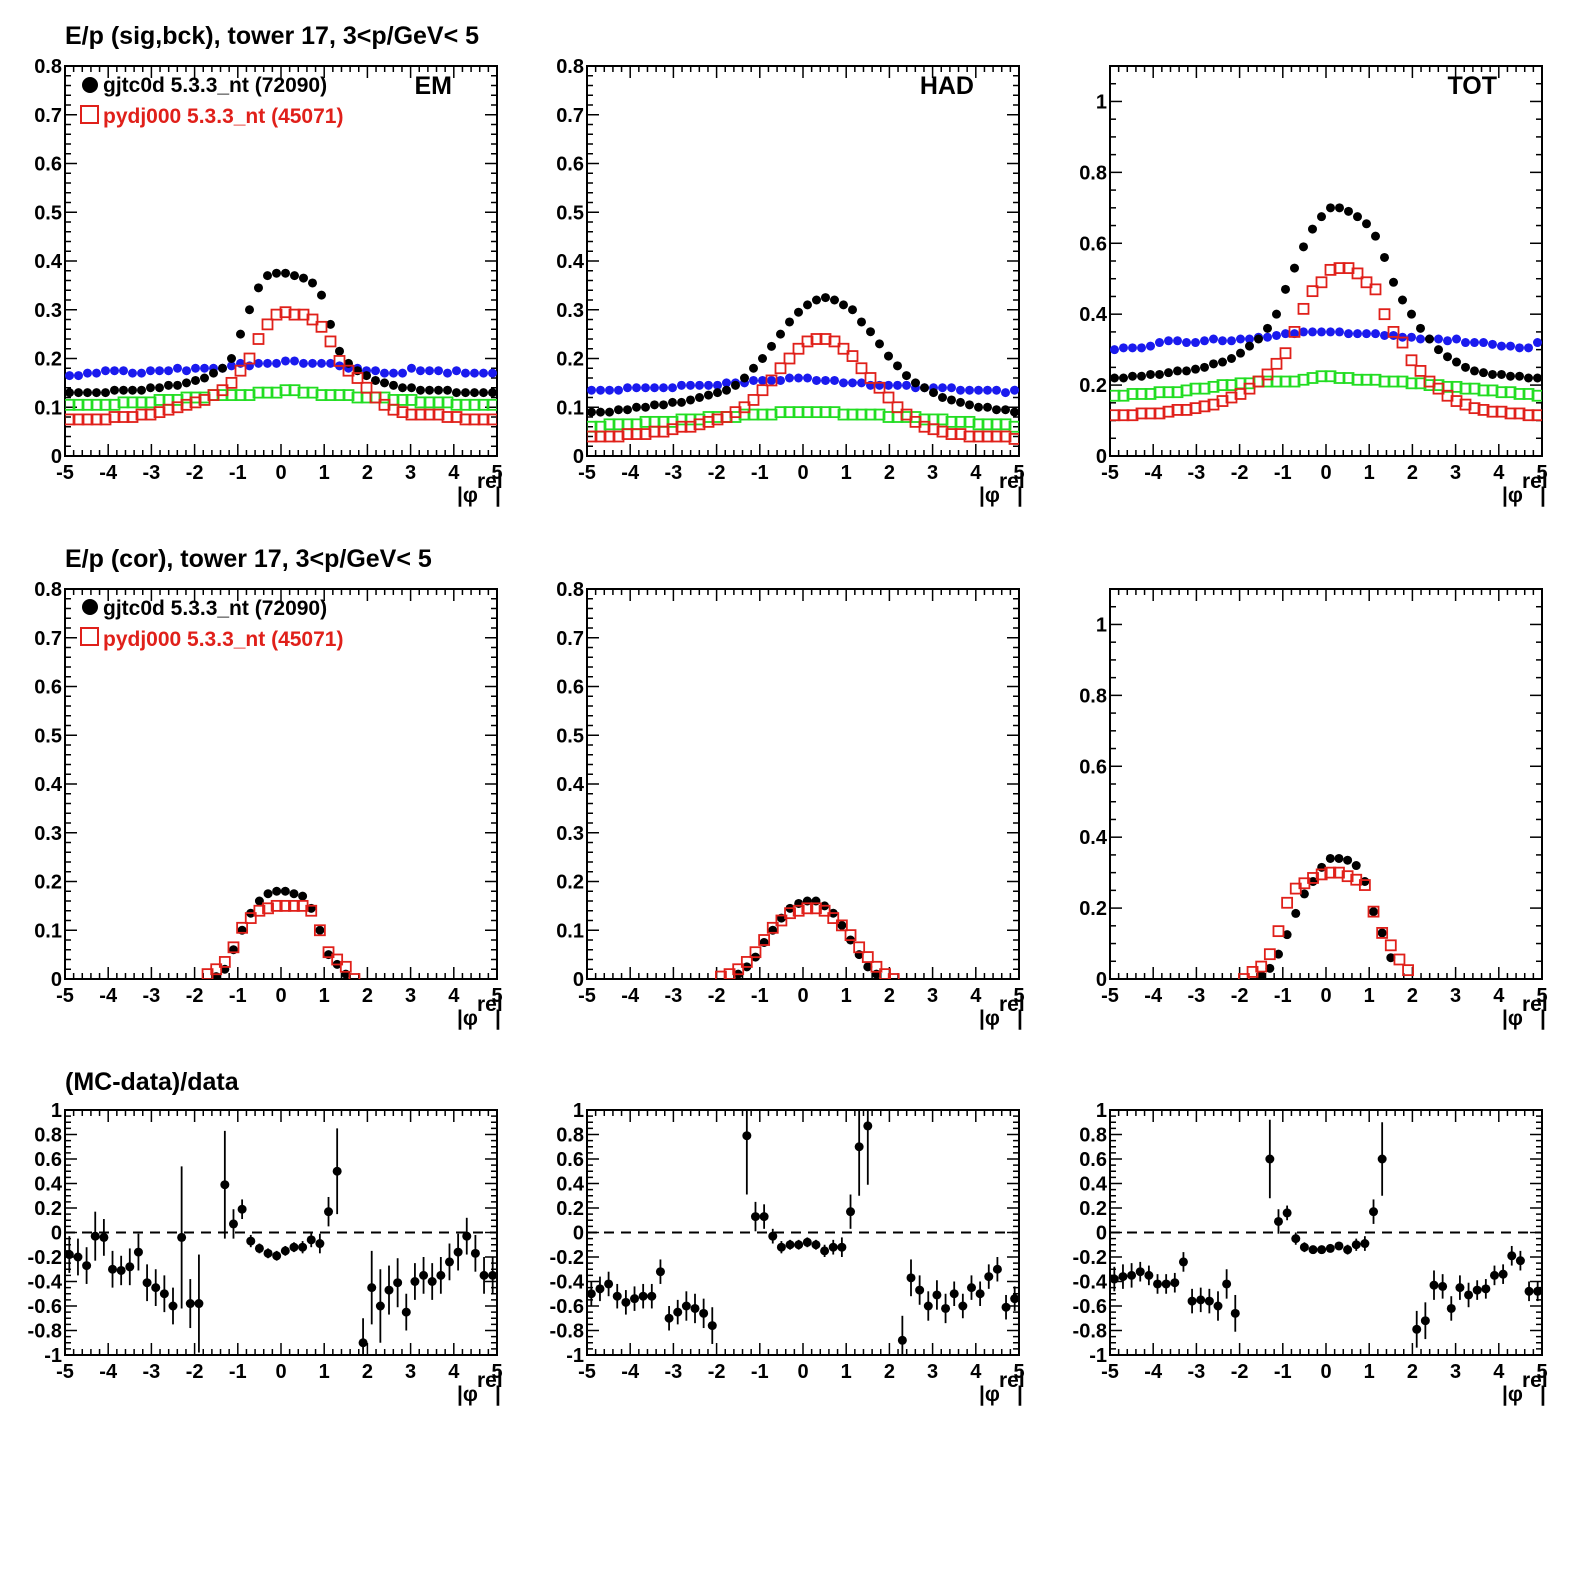  I want to click on x-tick-label: 3, so click(410, 996).